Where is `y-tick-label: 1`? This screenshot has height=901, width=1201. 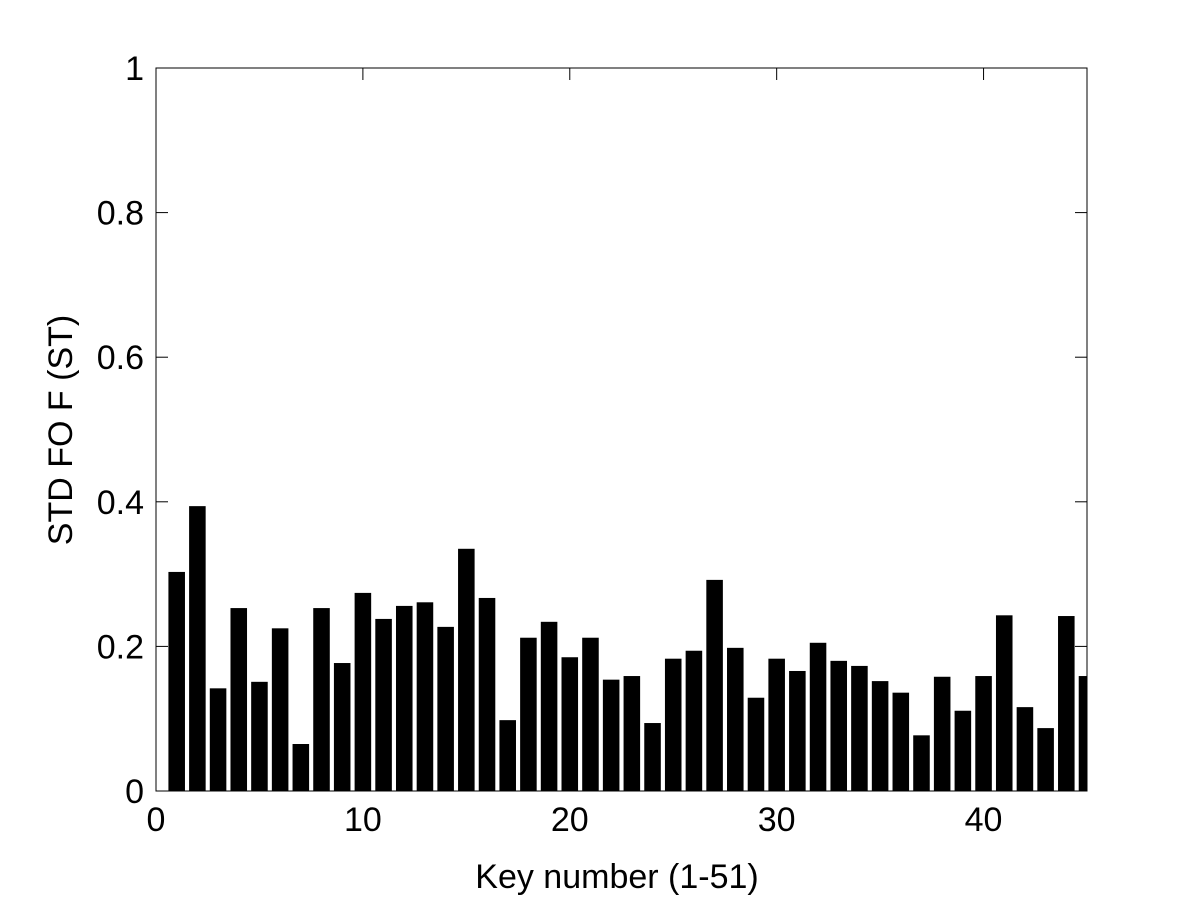
y-tick-label: 1 is located at coordinates (134, 69).